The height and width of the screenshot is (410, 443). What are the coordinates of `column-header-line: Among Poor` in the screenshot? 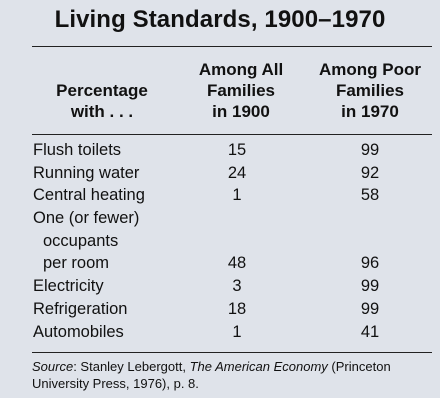 It's located at (370, 69).